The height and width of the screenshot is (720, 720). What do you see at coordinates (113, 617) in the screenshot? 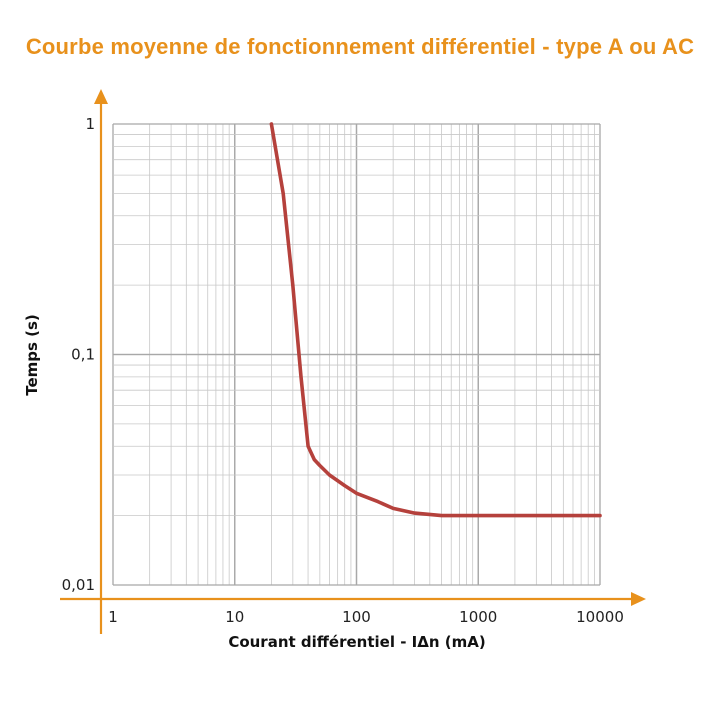
I see `x-tick-label: 1` at bounding box center [113, 617].